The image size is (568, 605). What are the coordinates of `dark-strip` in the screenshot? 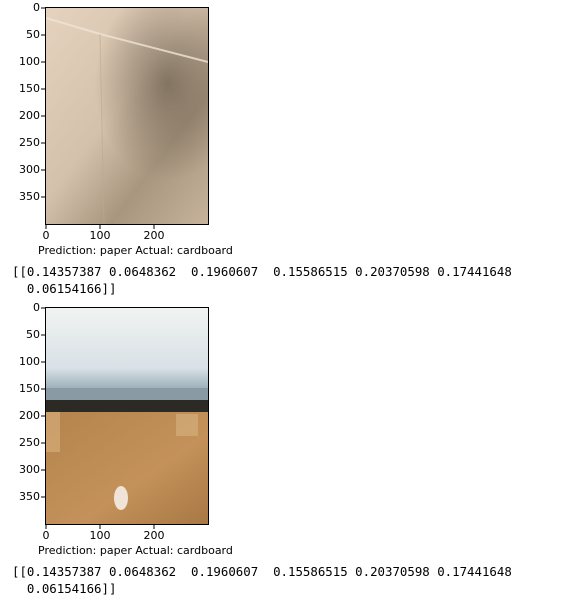 It's located at (127, 406).